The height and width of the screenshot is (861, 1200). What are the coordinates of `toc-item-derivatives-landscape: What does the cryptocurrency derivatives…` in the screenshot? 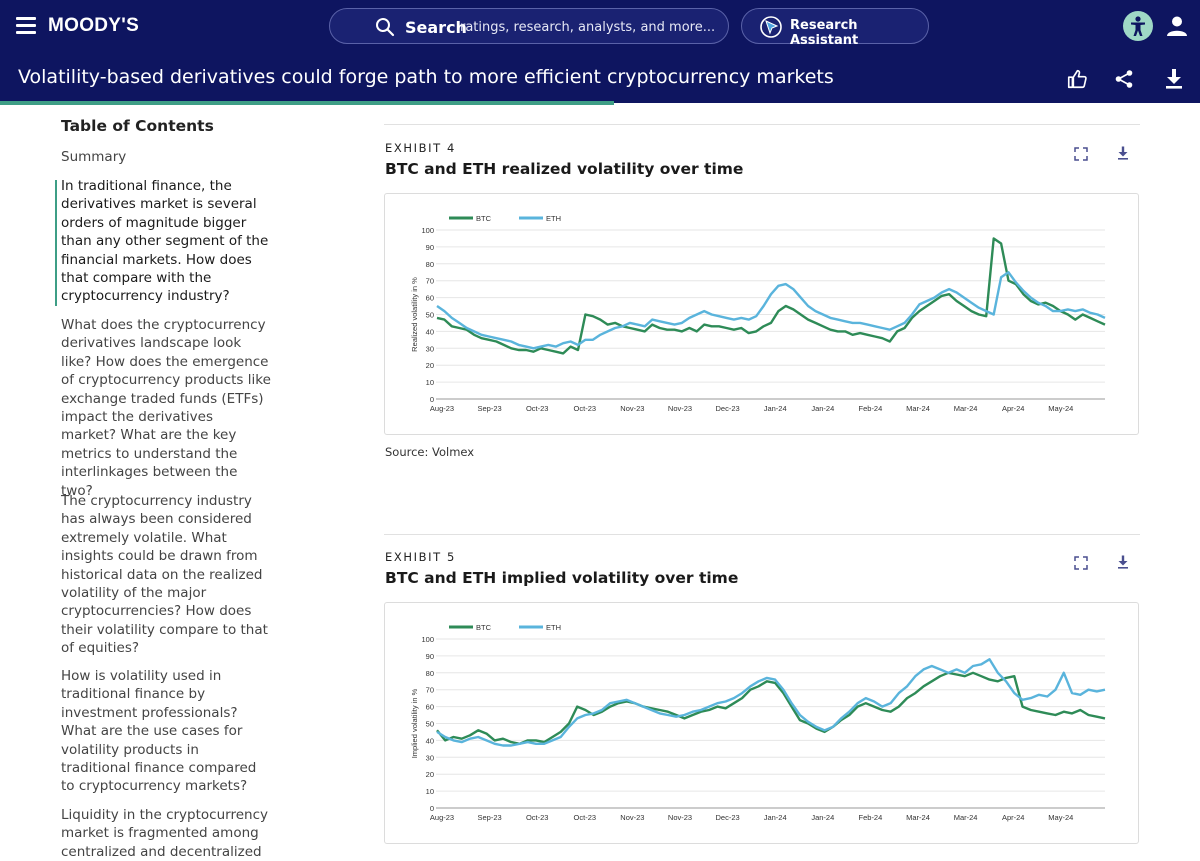 It's located at (166, 408).